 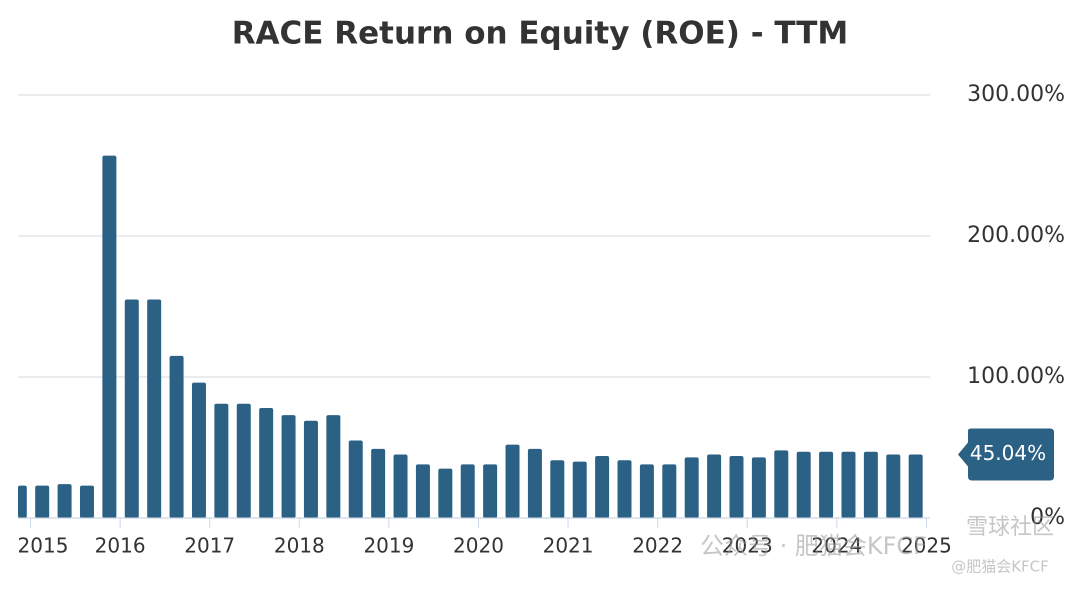 I want to click on x-tick-label: 2024, so click(x=836, y=546).